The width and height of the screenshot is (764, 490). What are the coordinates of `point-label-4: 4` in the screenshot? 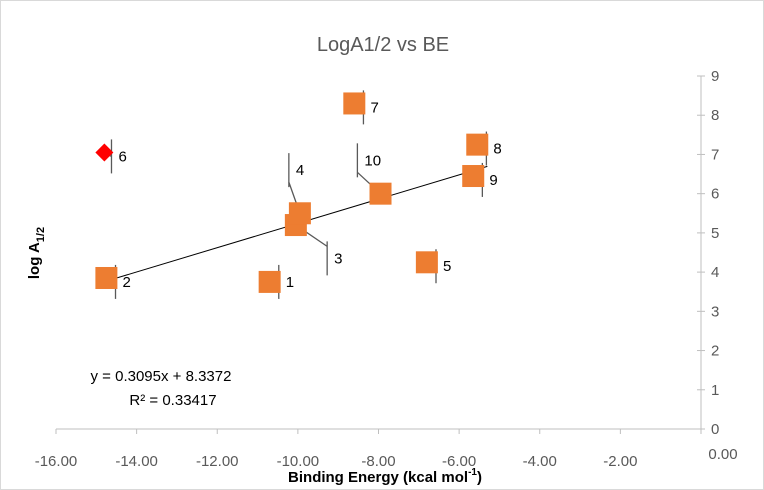 It's located at (300, 170).